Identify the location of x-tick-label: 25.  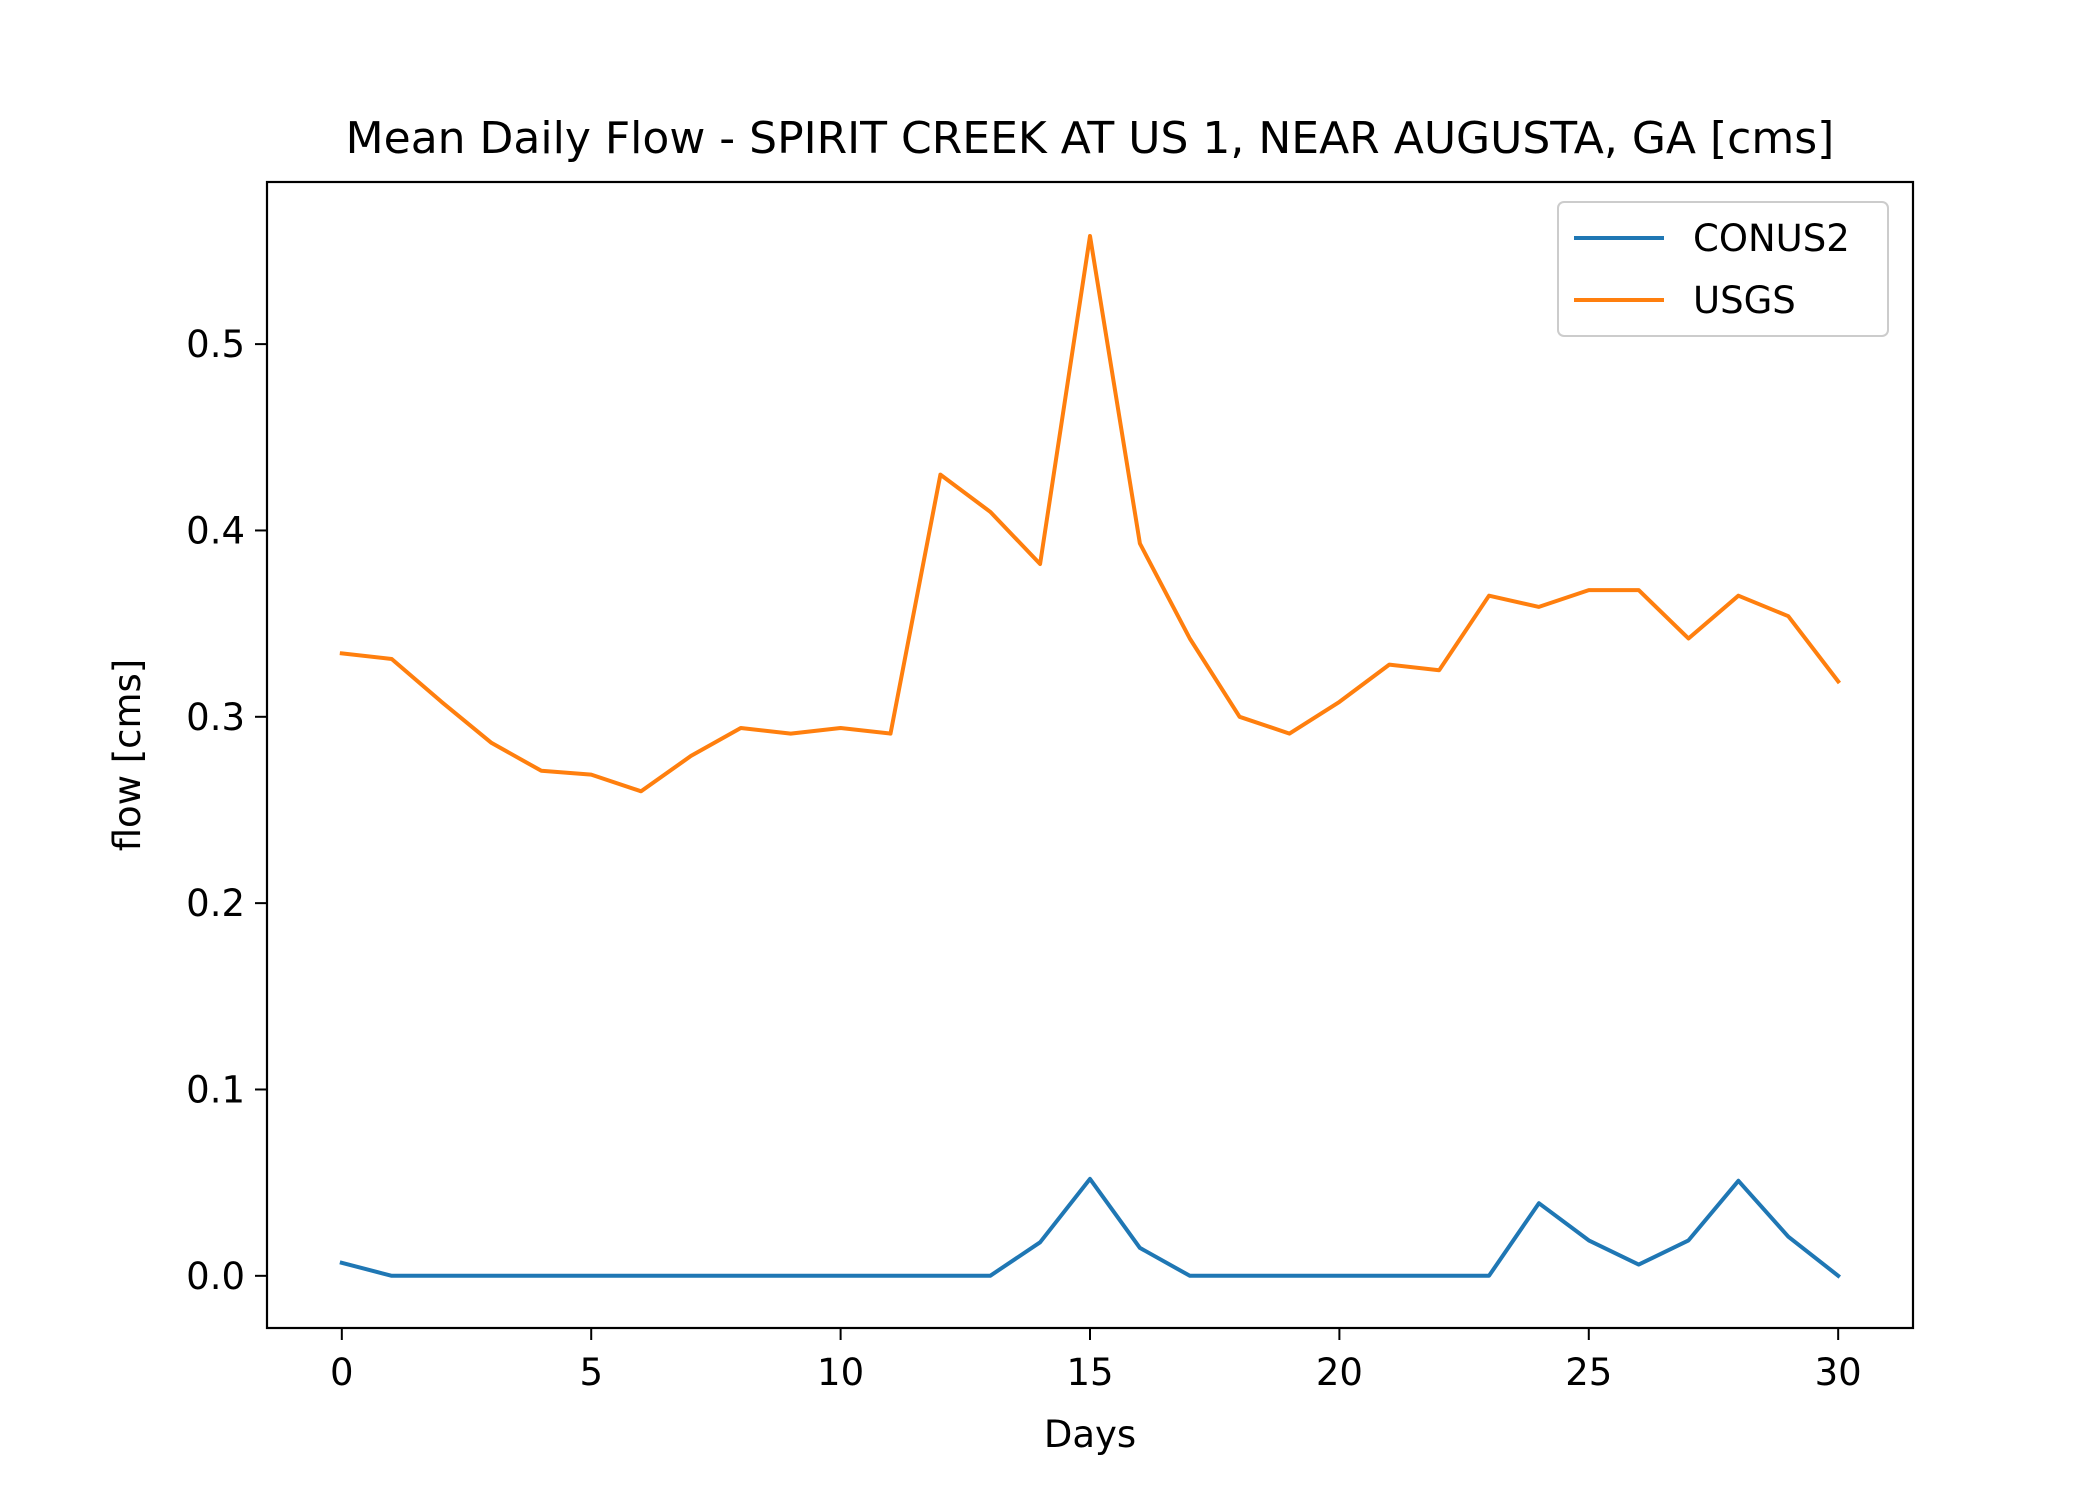
(1588, 1372).